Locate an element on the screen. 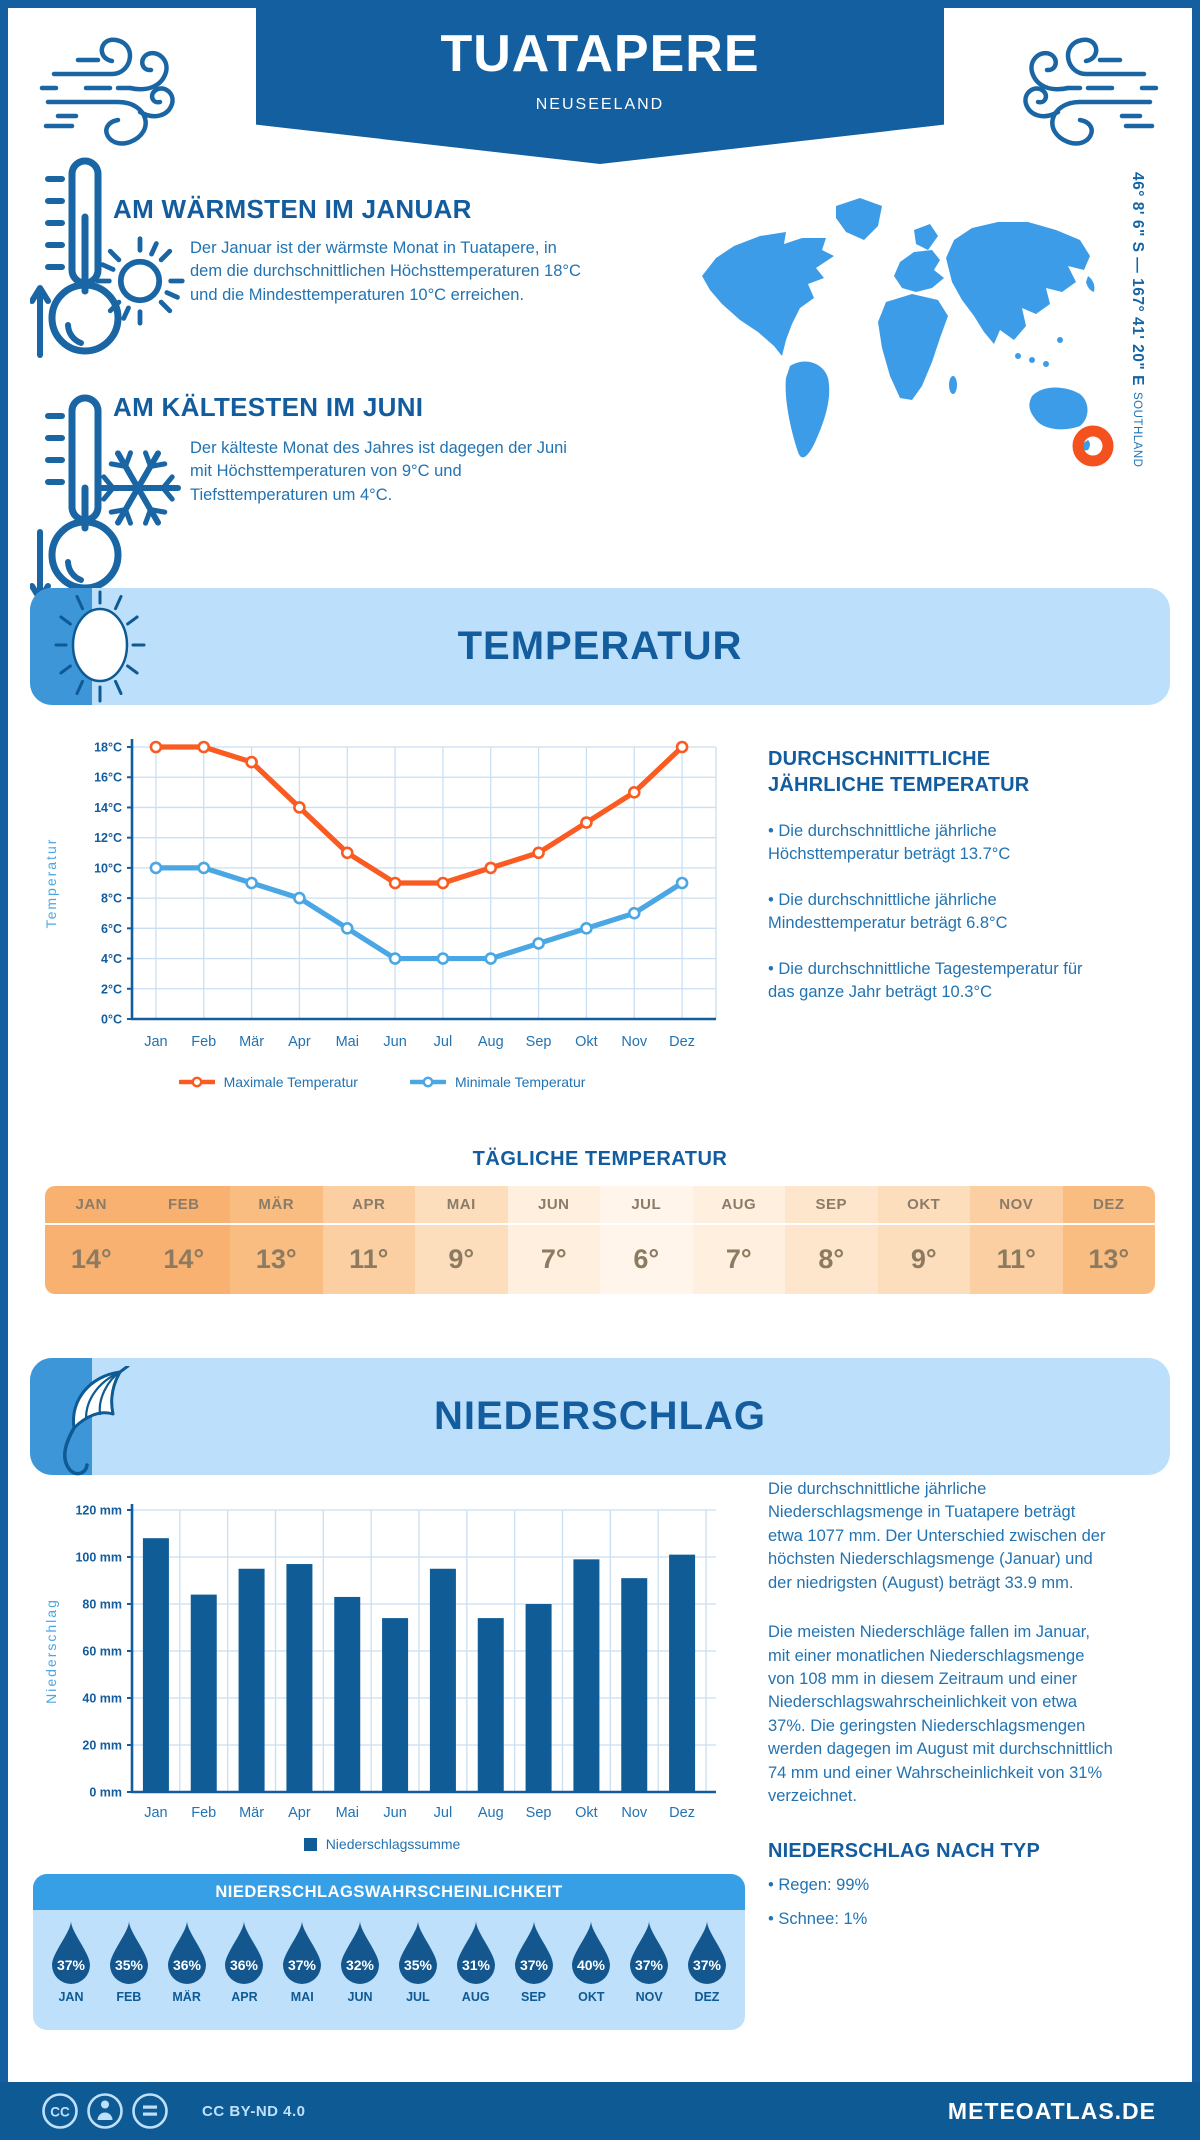 The image size is (1200, 2140). x-tick-label: Jun is located at coordinates (394, 1042).